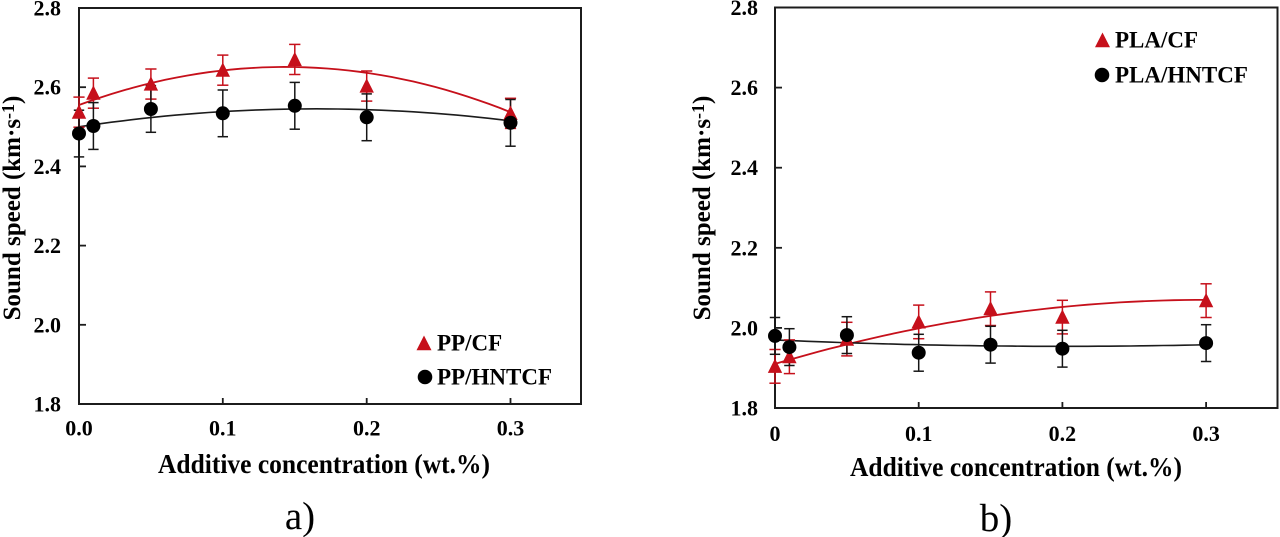  What do you see at coordinates (300, 516) in the screenshot?
I see `svg-text: a)` at bounding box center [300, 516].